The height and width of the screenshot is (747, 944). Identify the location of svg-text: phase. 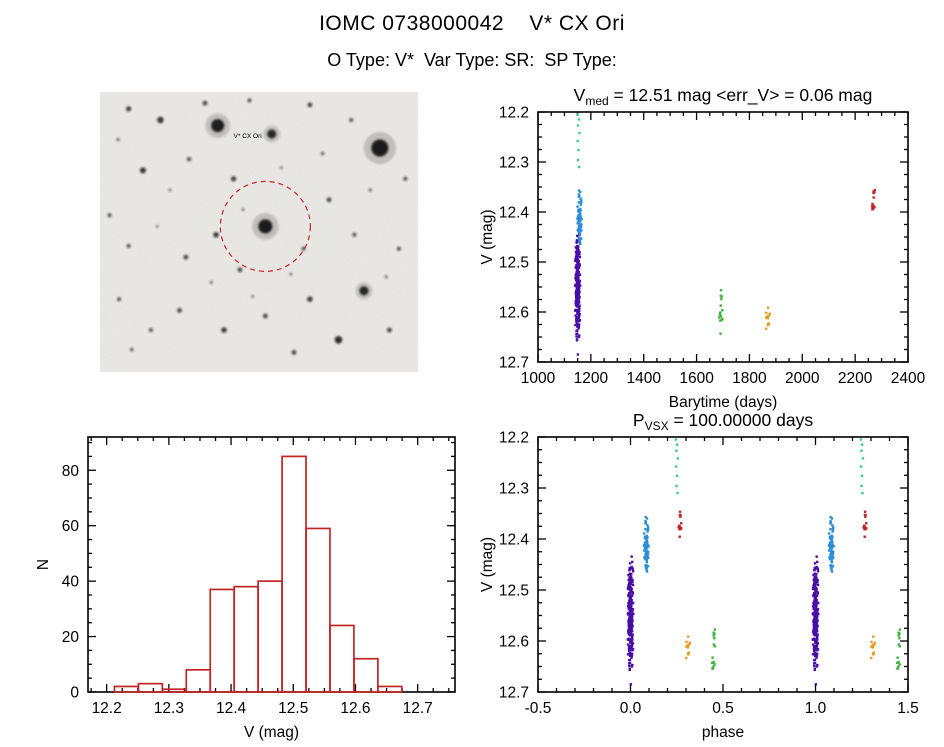
(723, 732).